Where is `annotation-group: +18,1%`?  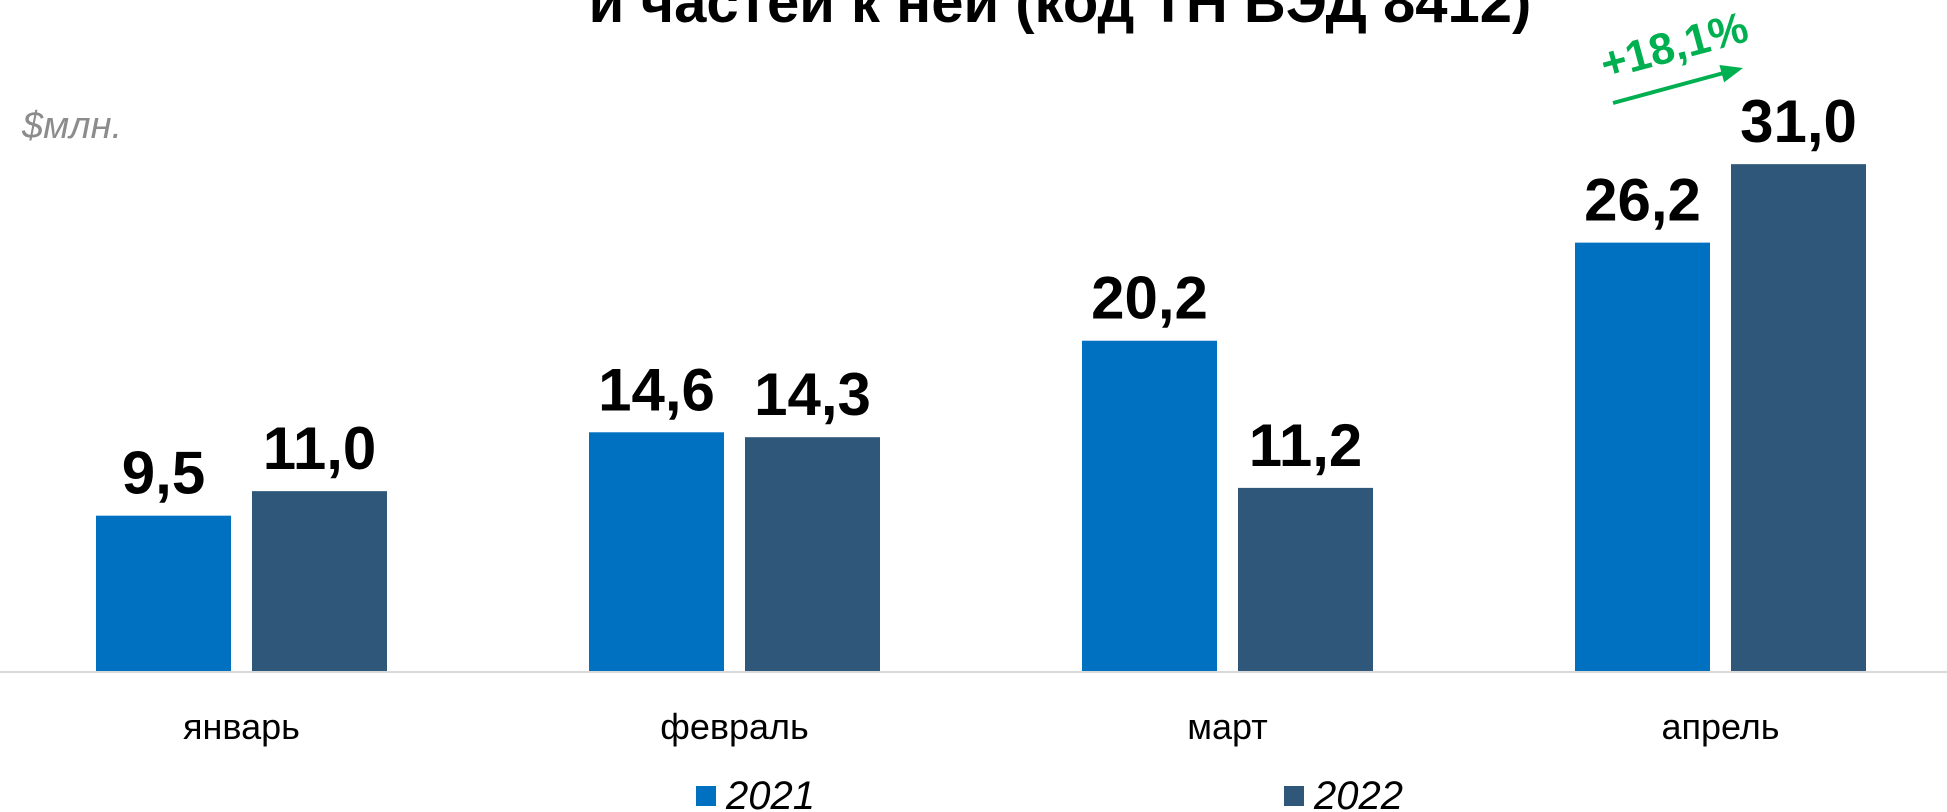
annotation-group: +18,1% is located at coordinates (1674, 54).